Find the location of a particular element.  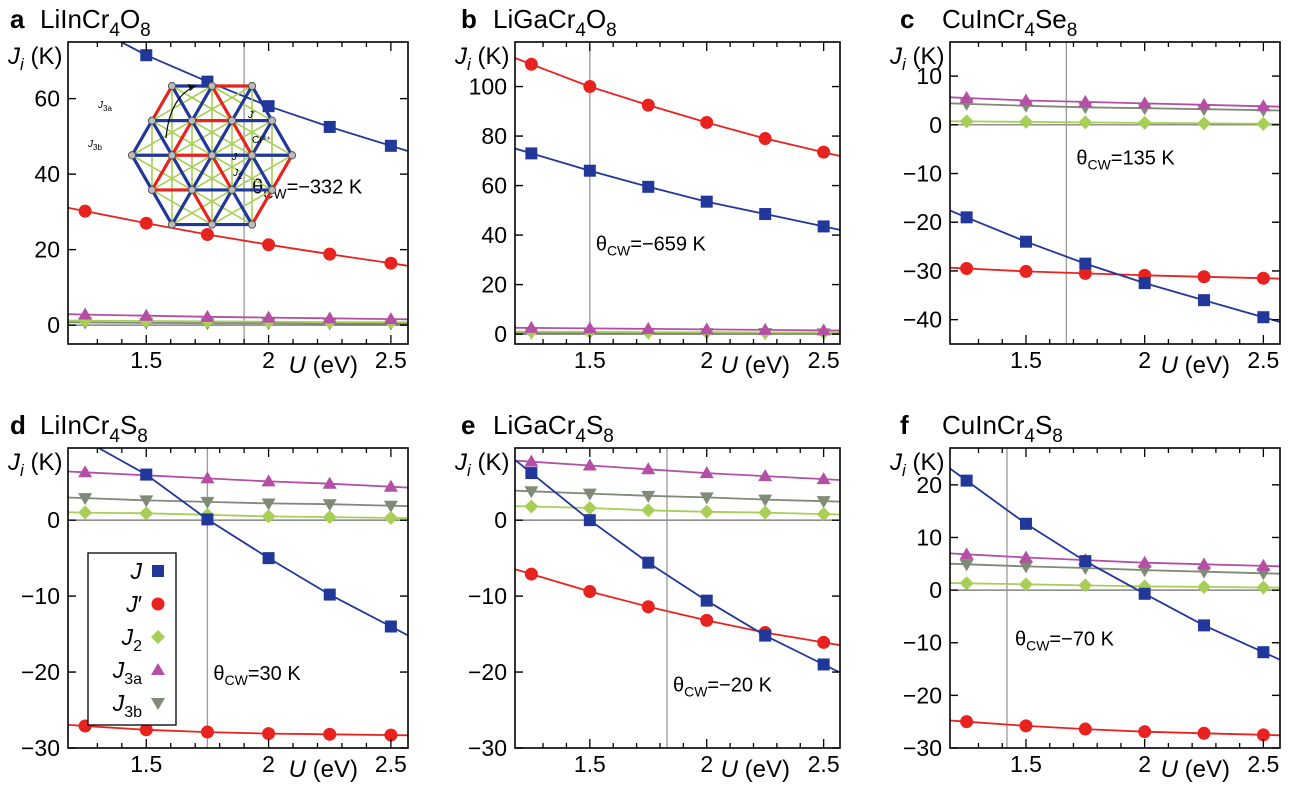

x-tick-label: 1.5 is located at coordinates (1026, 360).